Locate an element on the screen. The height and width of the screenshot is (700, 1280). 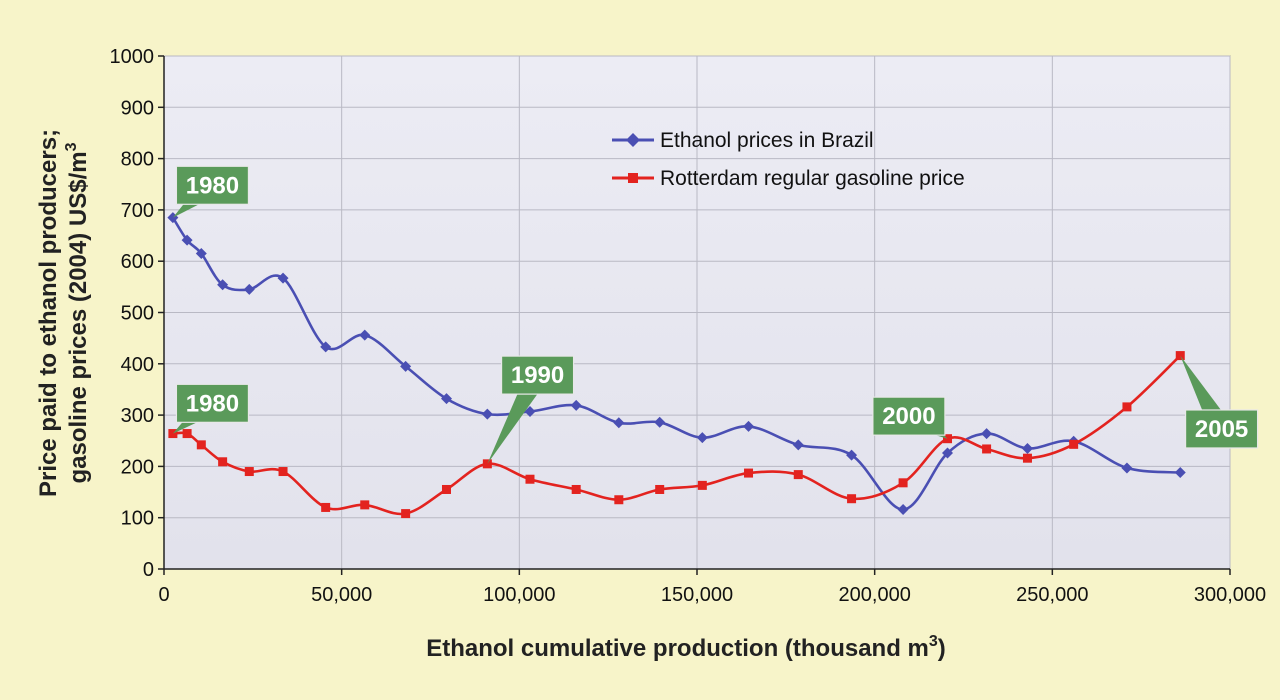
legend-marker-gasoline is located at coordinates (633, 178).